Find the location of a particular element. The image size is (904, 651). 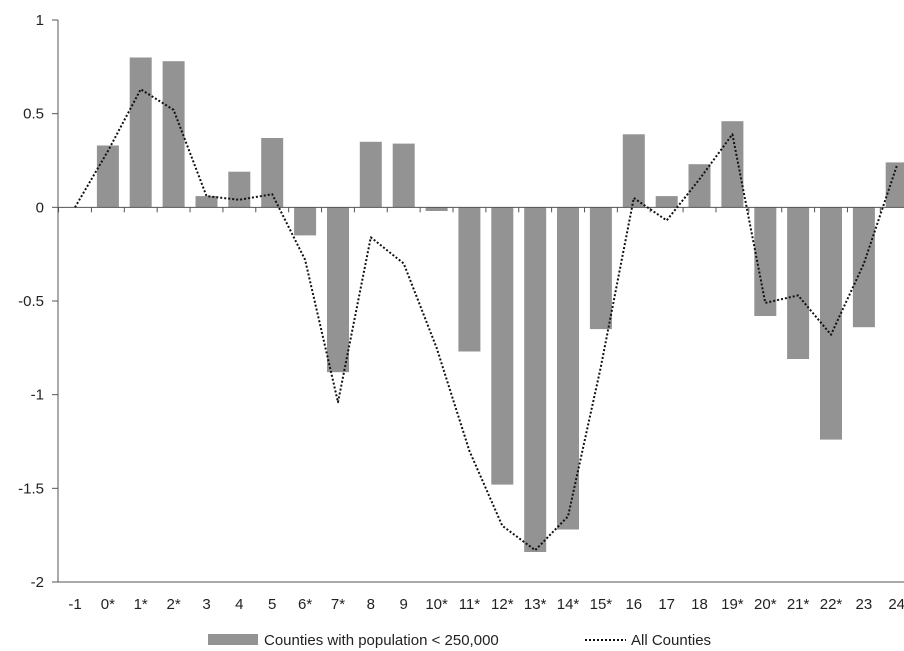

x-tick-label: 17 is located at coordinates (666, 604).